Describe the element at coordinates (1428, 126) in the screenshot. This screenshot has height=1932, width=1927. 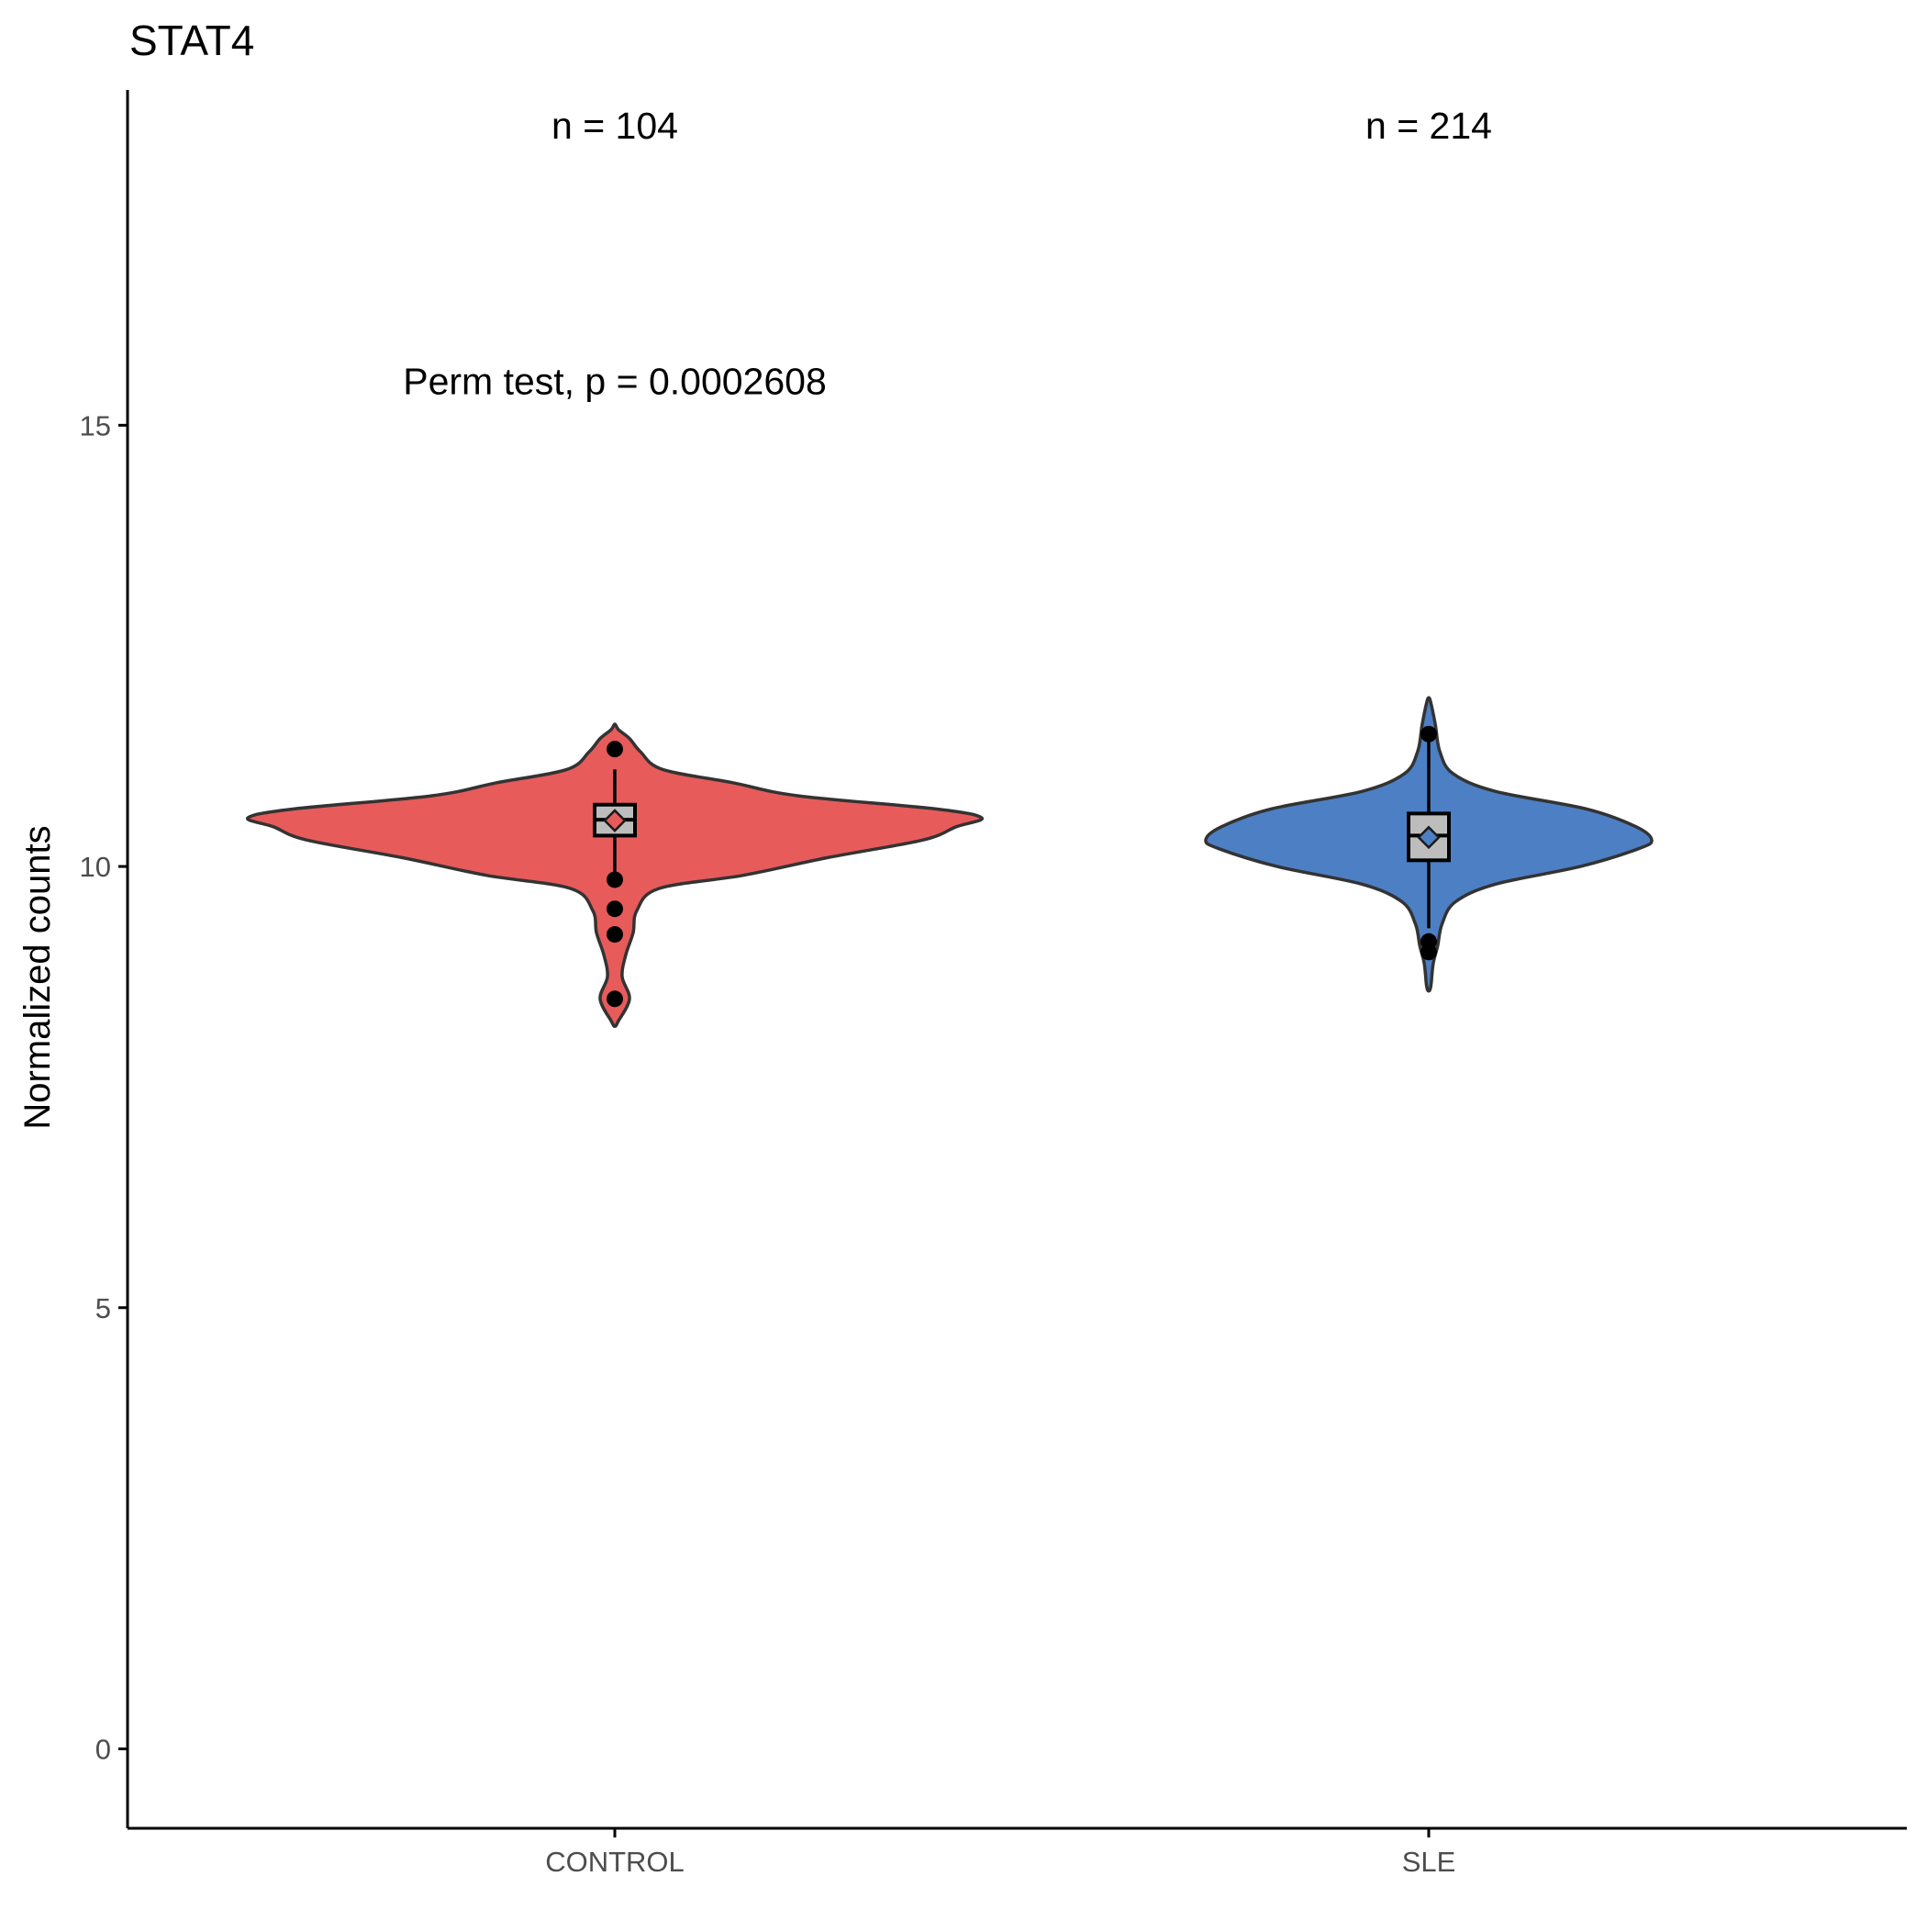
I see `count-label-sle: n = 214` at that location.